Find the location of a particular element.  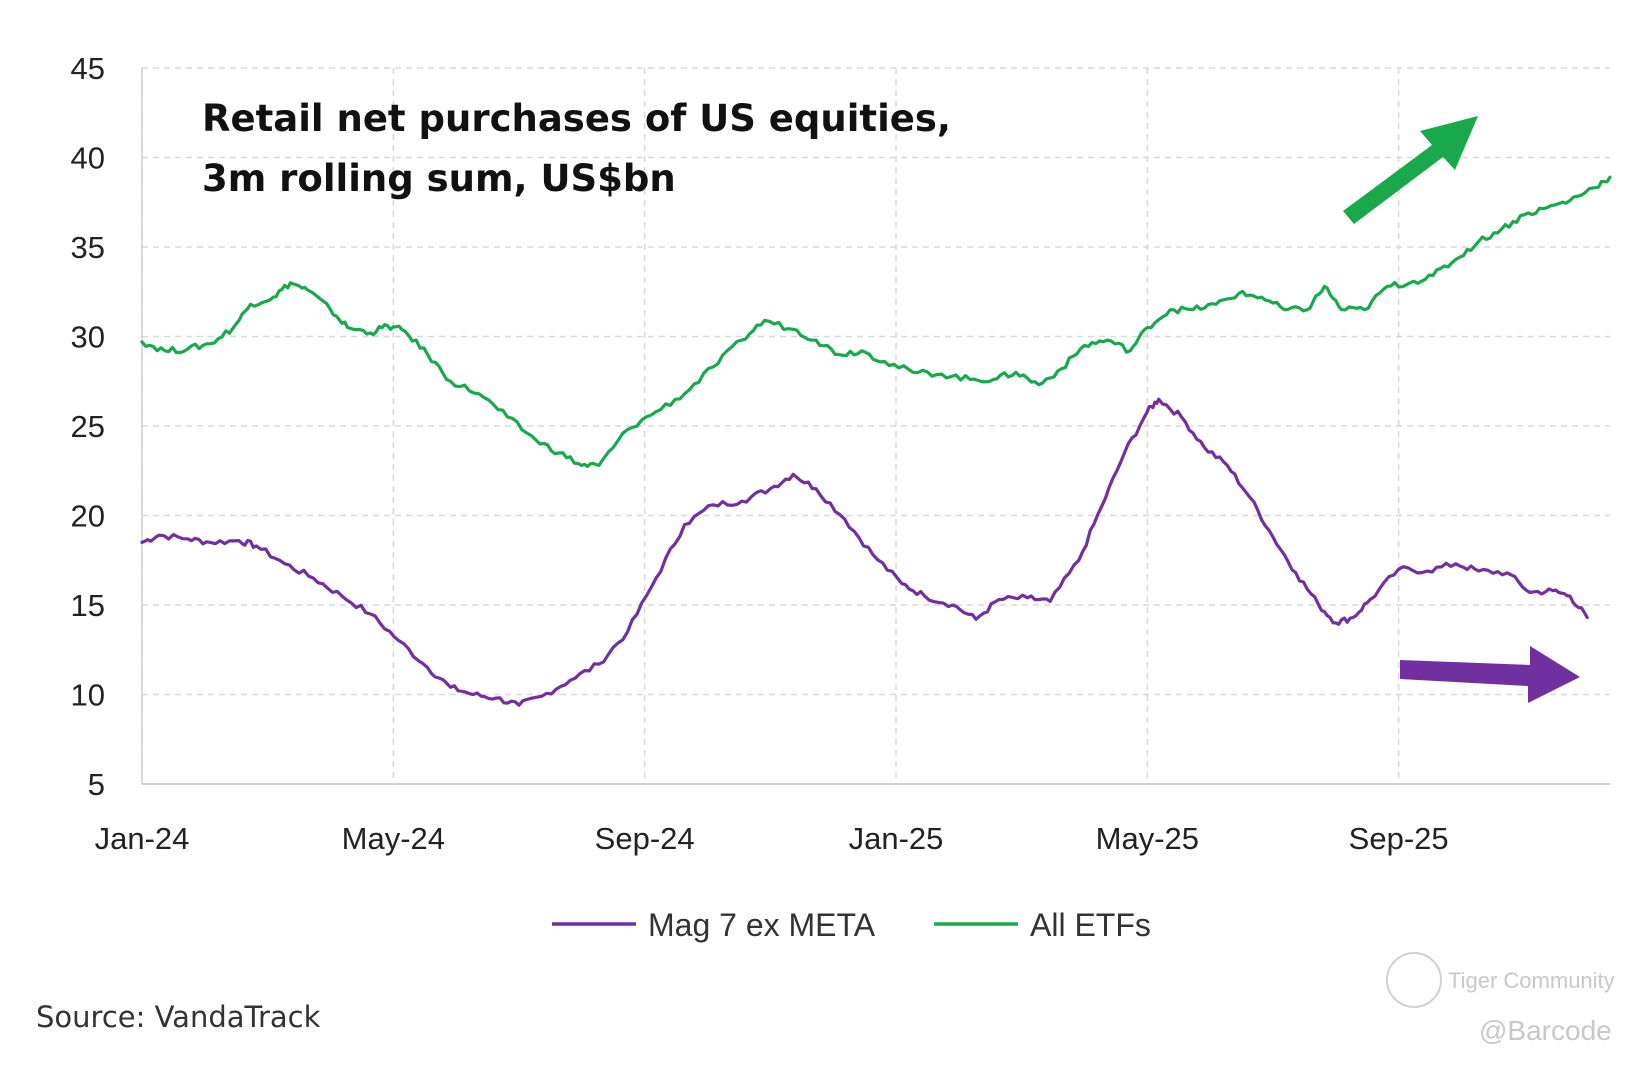

tiger-logo-icon is located at coordinates (1414, 980).